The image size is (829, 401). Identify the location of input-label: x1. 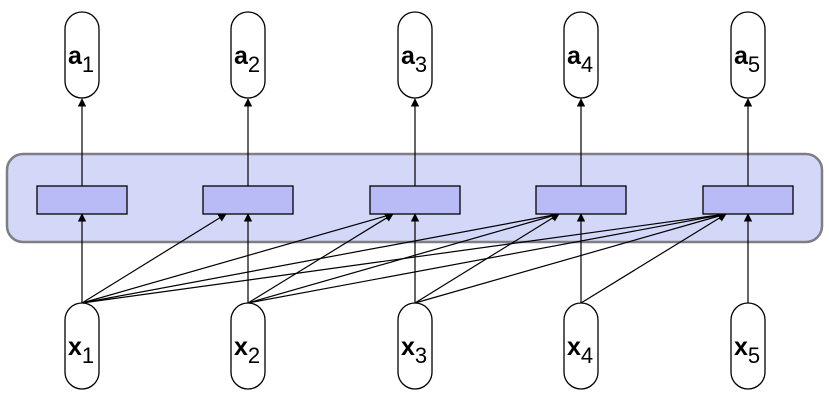
(81, 350).